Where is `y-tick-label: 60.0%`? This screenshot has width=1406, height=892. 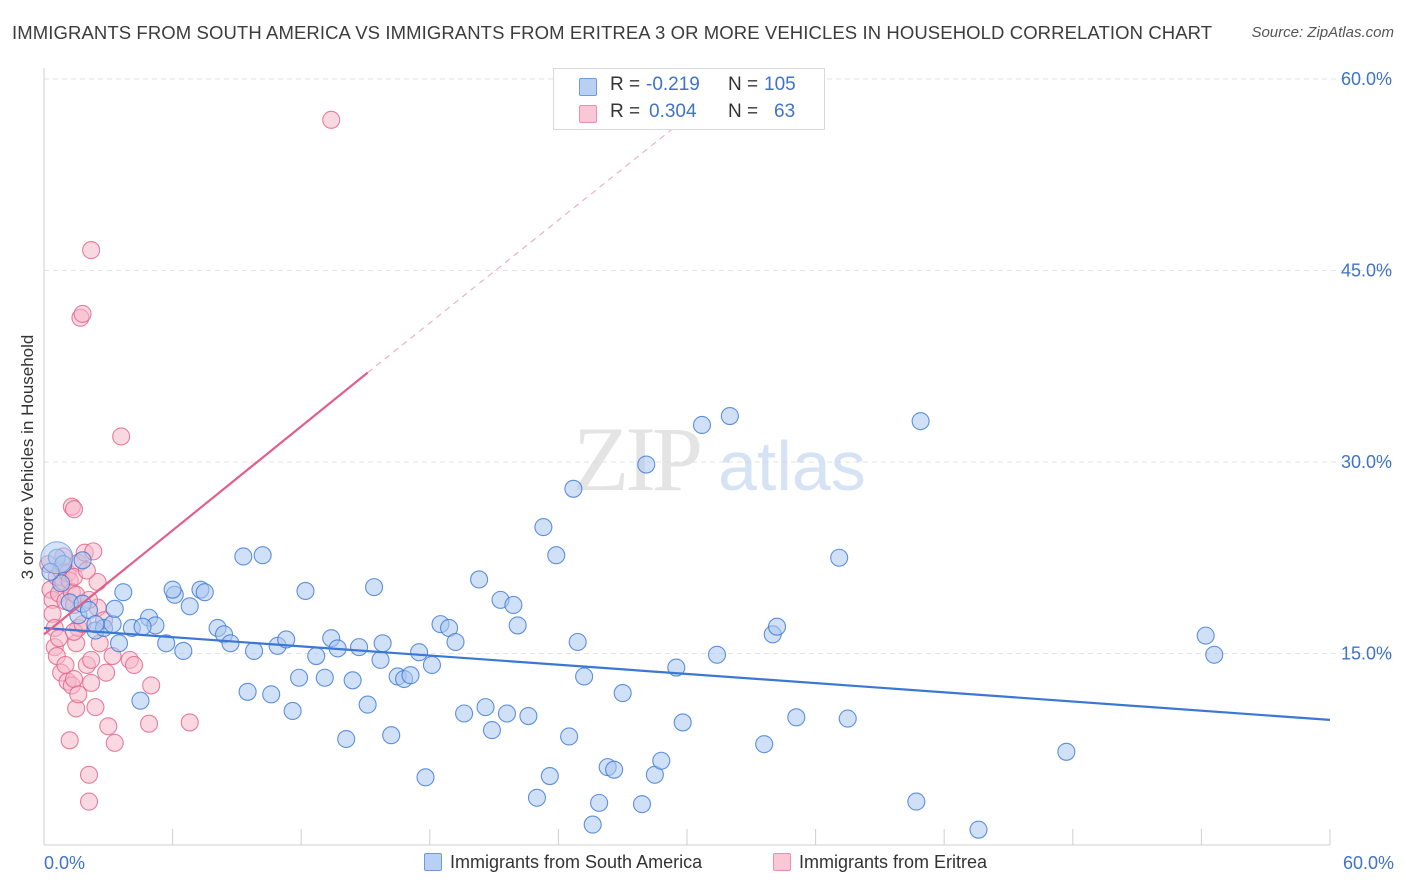
y-tick-label: 60.0% is located at coordinates (1366, 79).